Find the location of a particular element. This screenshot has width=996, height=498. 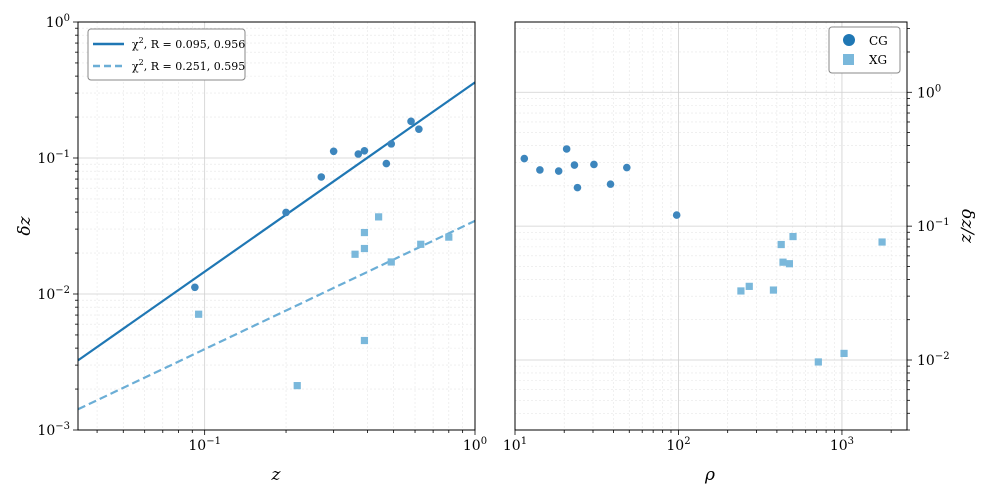

legend-cg-circle-marker is located at coordinates (849, 40).